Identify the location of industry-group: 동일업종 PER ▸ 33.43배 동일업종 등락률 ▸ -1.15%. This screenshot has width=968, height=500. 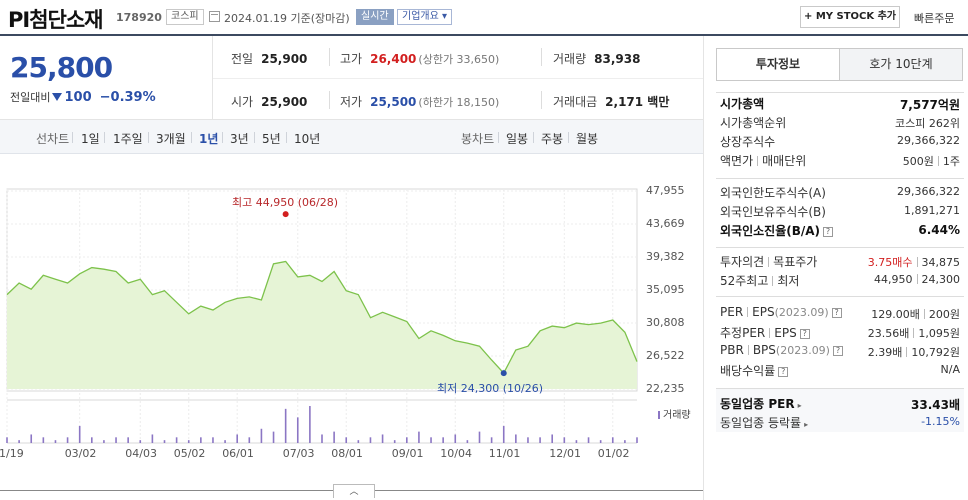
(840, 410).